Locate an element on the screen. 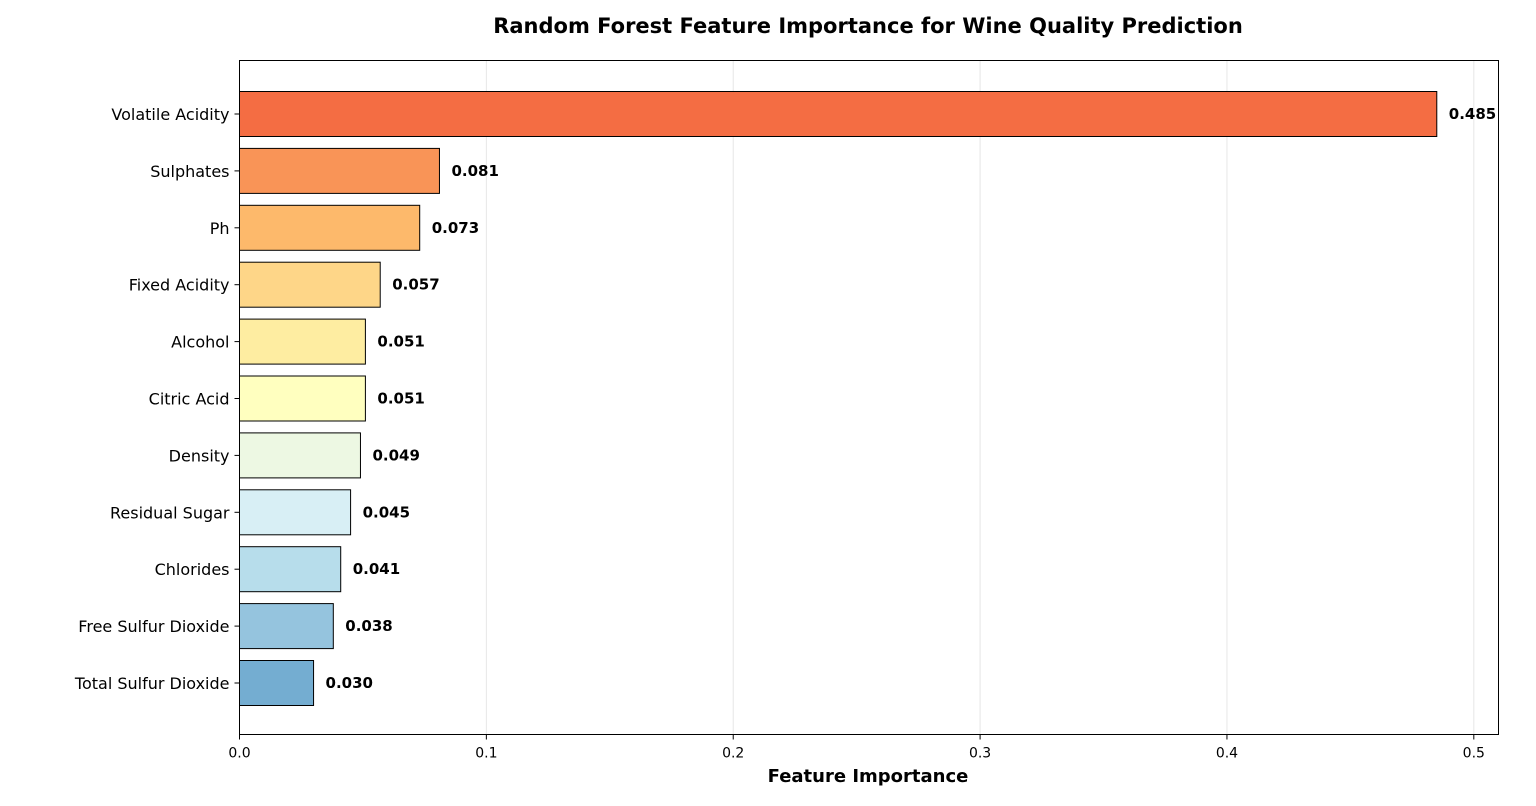  y-tick-label: Ph is located at coordinates (220, 228).